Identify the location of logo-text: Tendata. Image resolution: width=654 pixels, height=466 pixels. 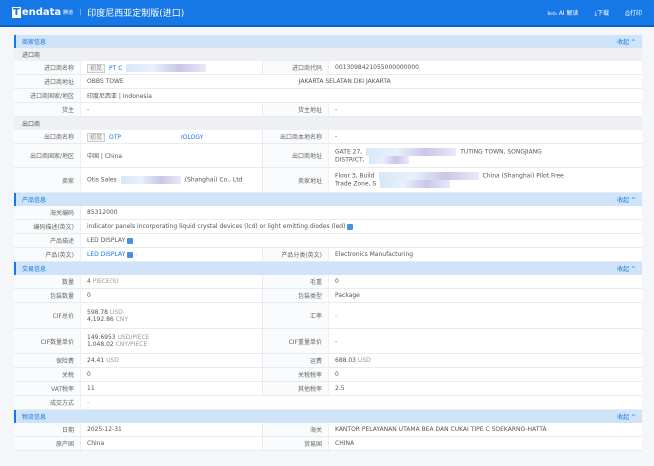
(37, 12).